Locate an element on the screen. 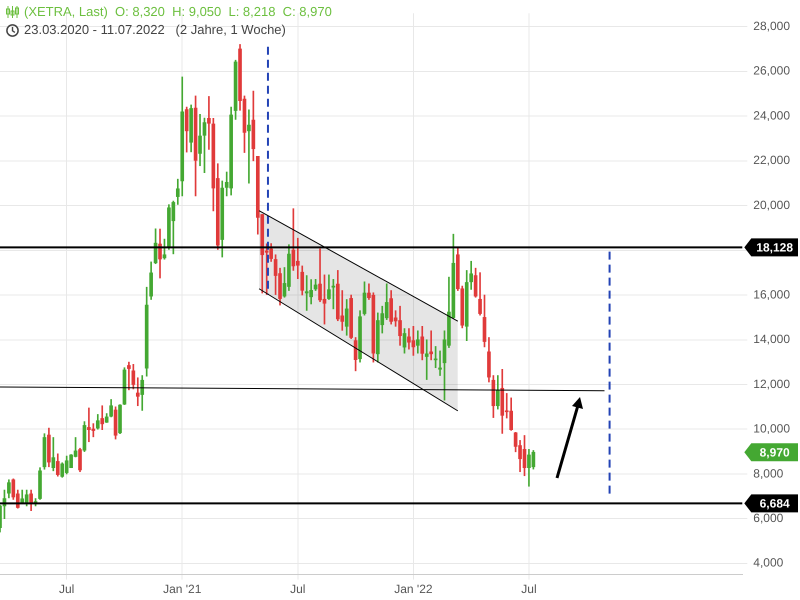 This screenshot has width=800, height=600. y-tick-label: 14,000 is located at coordinates (771, 339).